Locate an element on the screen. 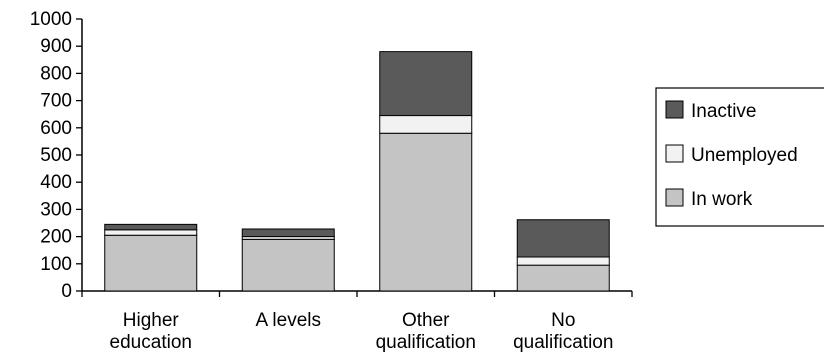 The height and width of the screenshot is (360, 824). legend-label-inactive: Inactive is located at coordinates (723, 111).